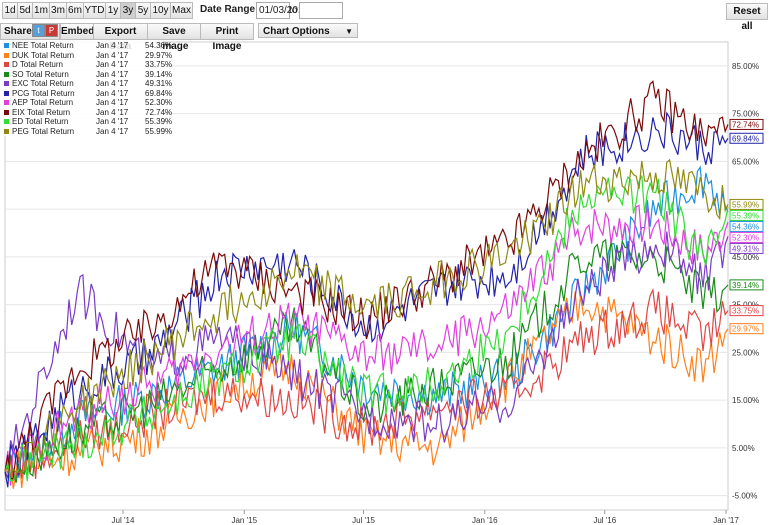 The image size is (770, 525). Describe the element at coordinates (159, 93) in the screenshot. I see `legend-value: 69.84%` at that location.